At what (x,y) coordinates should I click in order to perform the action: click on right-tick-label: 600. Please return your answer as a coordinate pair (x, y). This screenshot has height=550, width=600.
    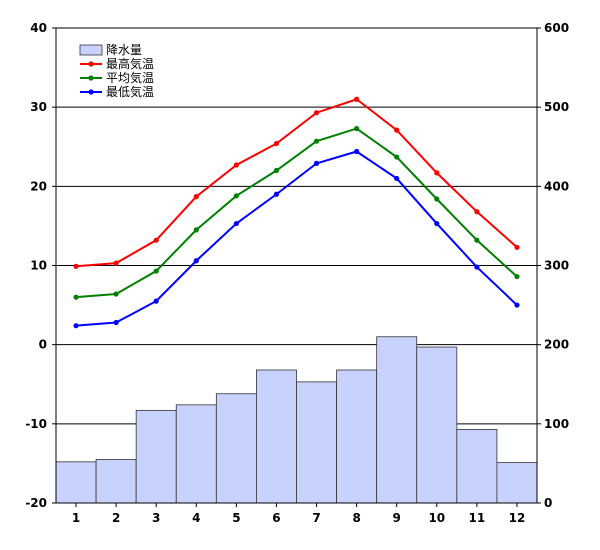
    Looking at the image, I should click on (556, 28).